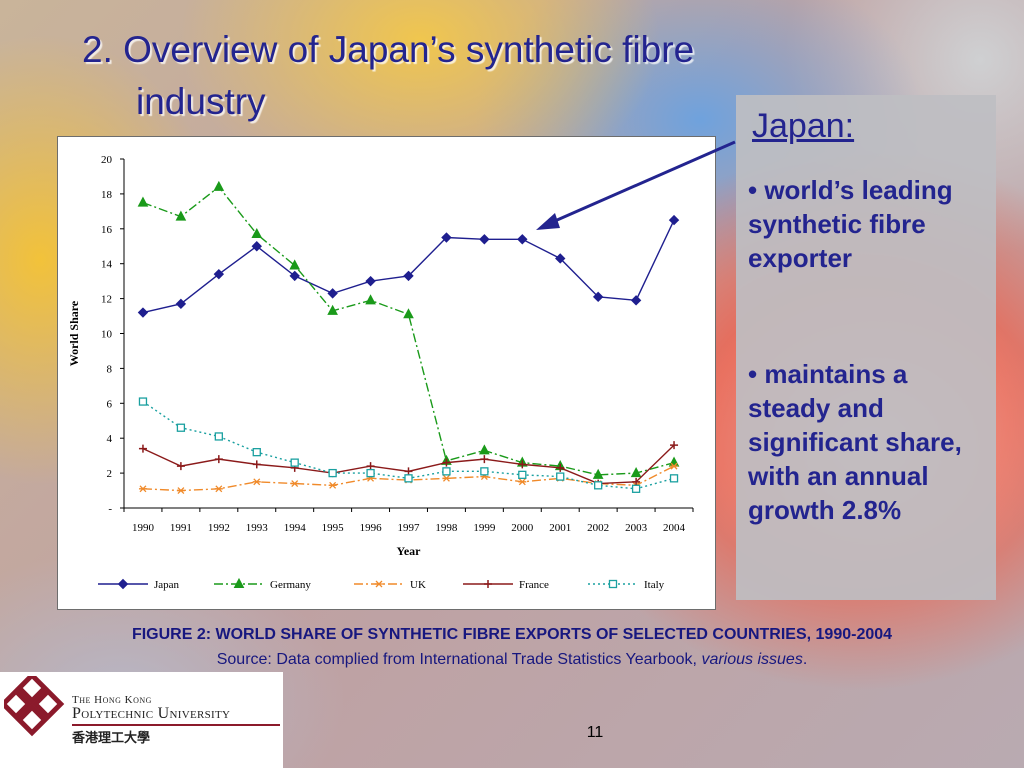 The image size is (1024, 768). What do you see at coordinates (110, 439) in the screenshot?
I see `y-tick-label: 4` at bounding box center [110, 439].